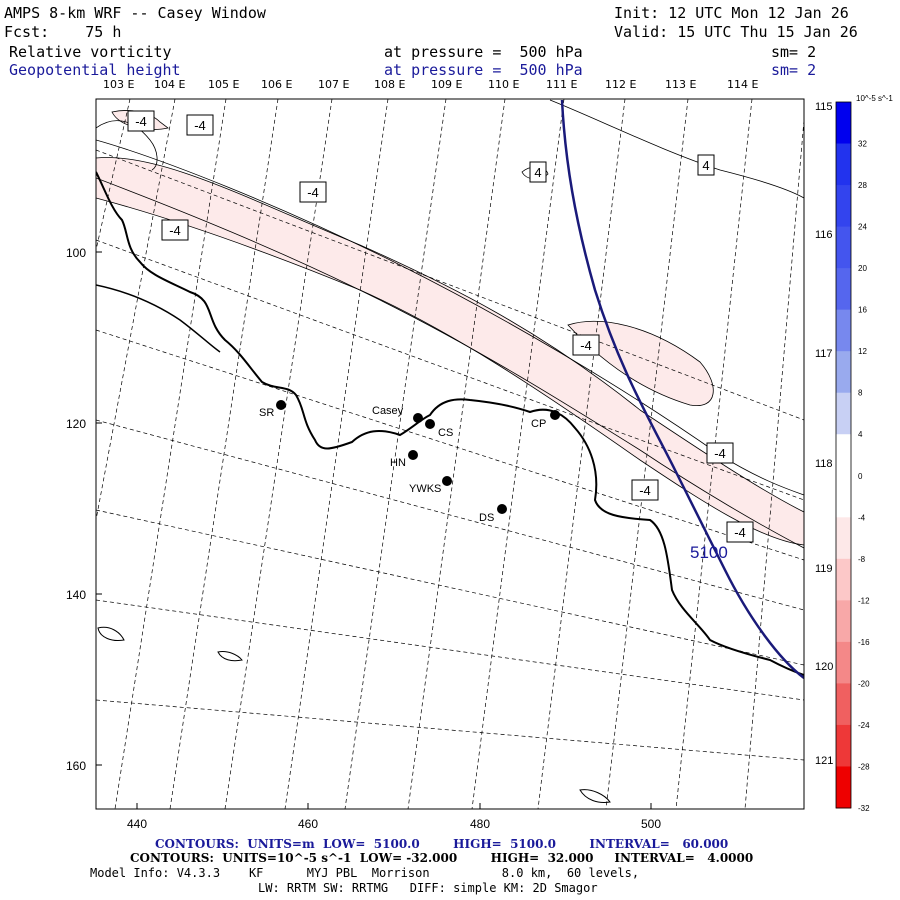 Image resolution: width=900 pixels, height=900 pixels. Describe the element at coordinates (743, 84) in the screenshot. I see `top-lon-label: 114 E` at that location.